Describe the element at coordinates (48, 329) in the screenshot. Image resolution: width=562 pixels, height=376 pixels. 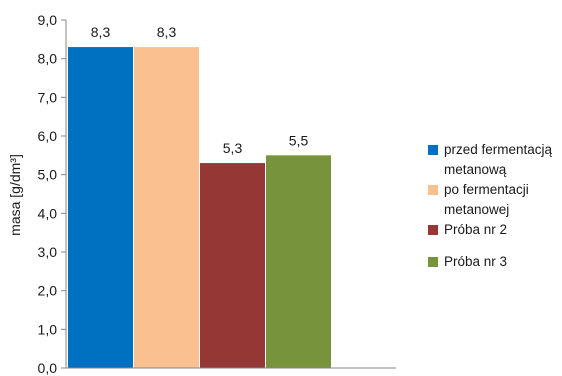
I see `y-tick-label: 1,0` at that location.